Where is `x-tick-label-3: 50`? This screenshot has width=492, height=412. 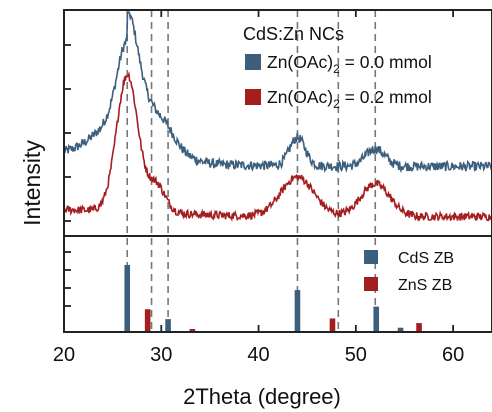 x-tick-label-3: 50 is located at coordinates (356, 355).